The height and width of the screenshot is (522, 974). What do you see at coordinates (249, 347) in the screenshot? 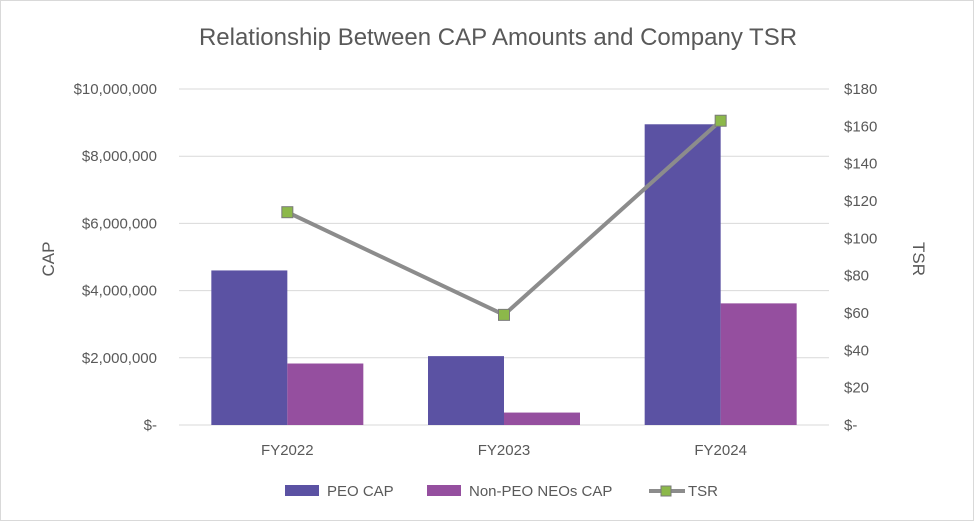
I see `bar-peo-cap-fy2022` at bounding box center [249, 347].